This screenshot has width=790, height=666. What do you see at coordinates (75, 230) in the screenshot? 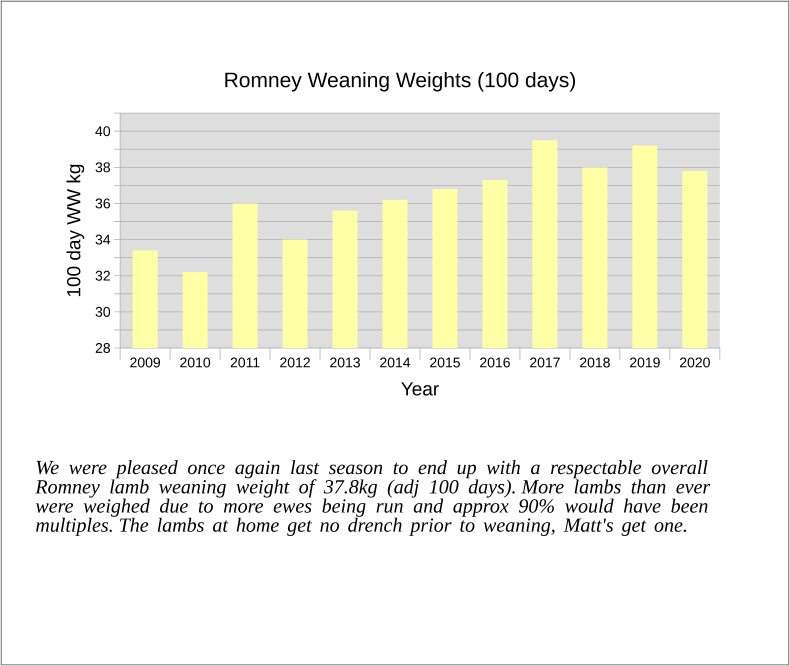
I see `y-axis-title: 100 day WW kg` at bounding box center [75, 230].